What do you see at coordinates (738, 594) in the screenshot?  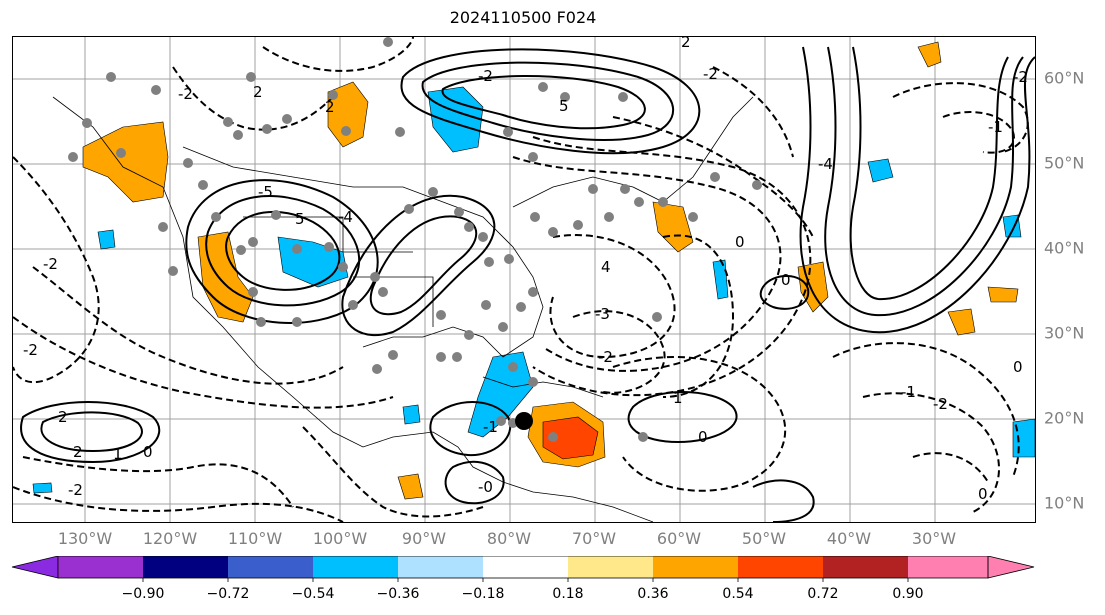 I see `colorbar-tick-label: 0.54` at bounding box center [738, 594].